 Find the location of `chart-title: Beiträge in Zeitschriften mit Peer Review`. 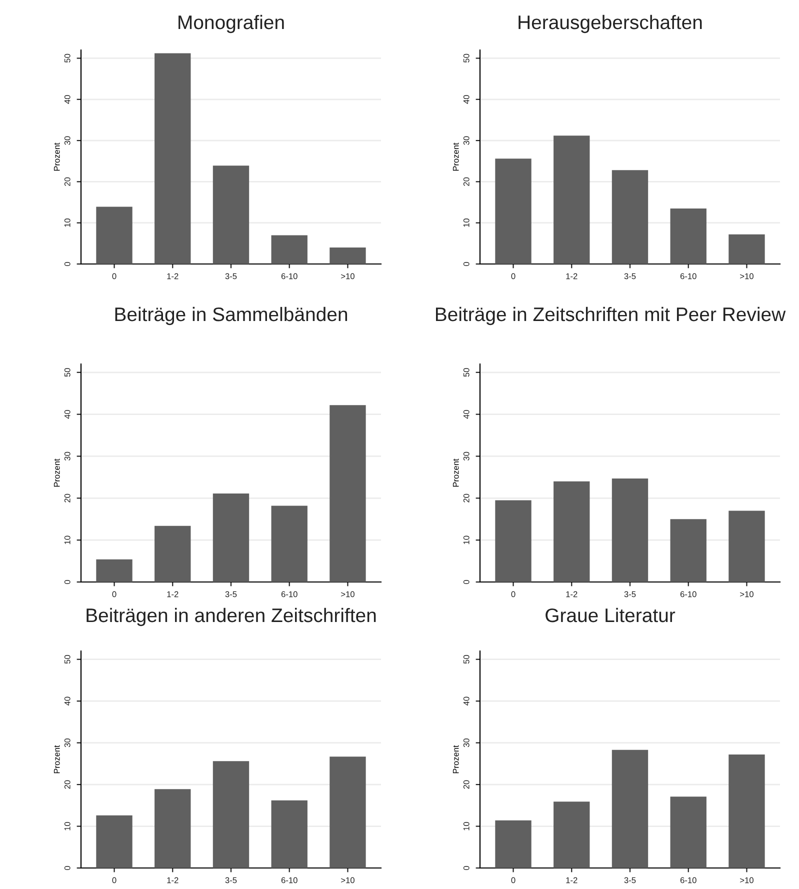

chart-title: Beiträge in Zeitschriften mit Peer Review is located at coordinates (611, 316).